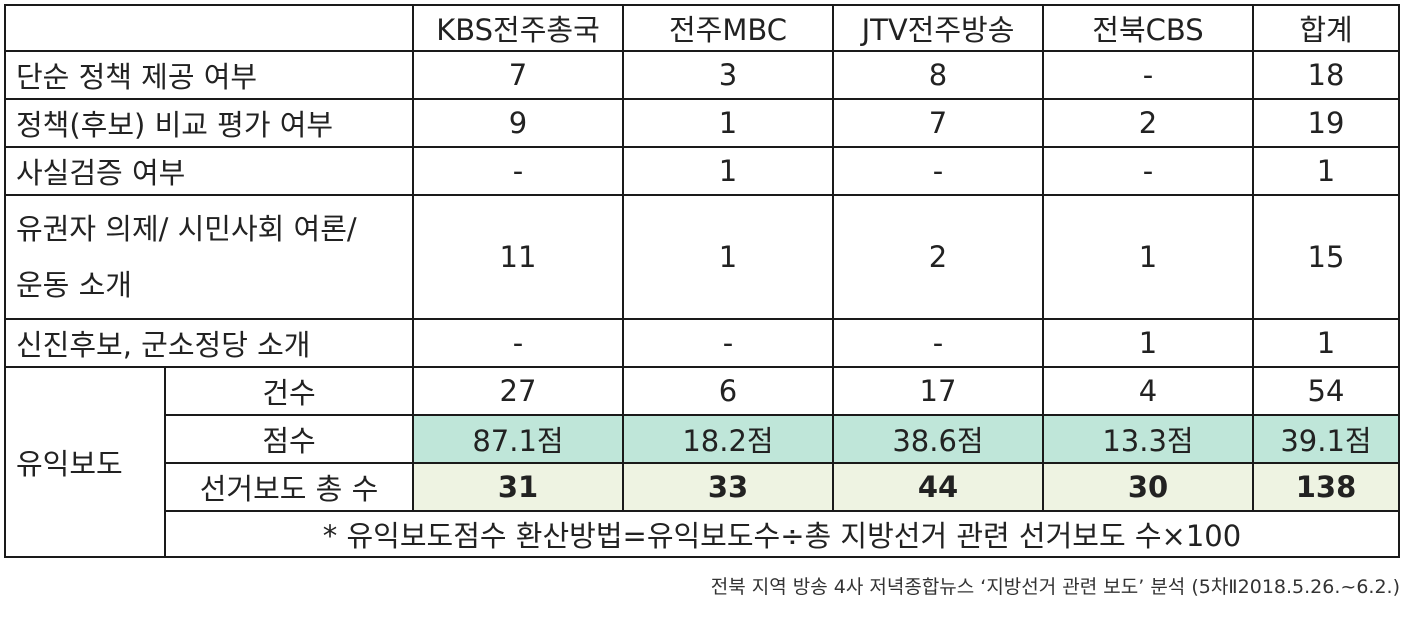  Describe the element at coordinates (1326, 123) in the screenshot. I see `table-cell: 19` at that location.